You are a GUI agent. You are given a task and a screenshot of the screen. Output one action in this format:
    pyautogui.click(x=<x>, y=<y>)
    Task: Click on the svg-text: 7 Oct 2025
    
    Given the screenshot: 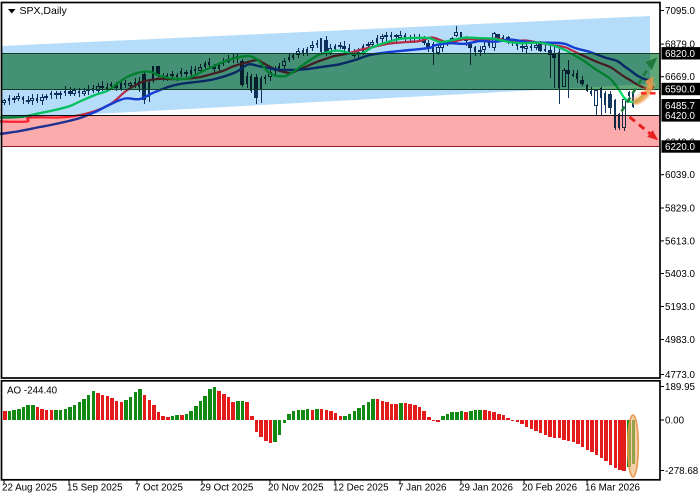 What is the action you would take?
    pyautogui.click(x=159, y=488)
    